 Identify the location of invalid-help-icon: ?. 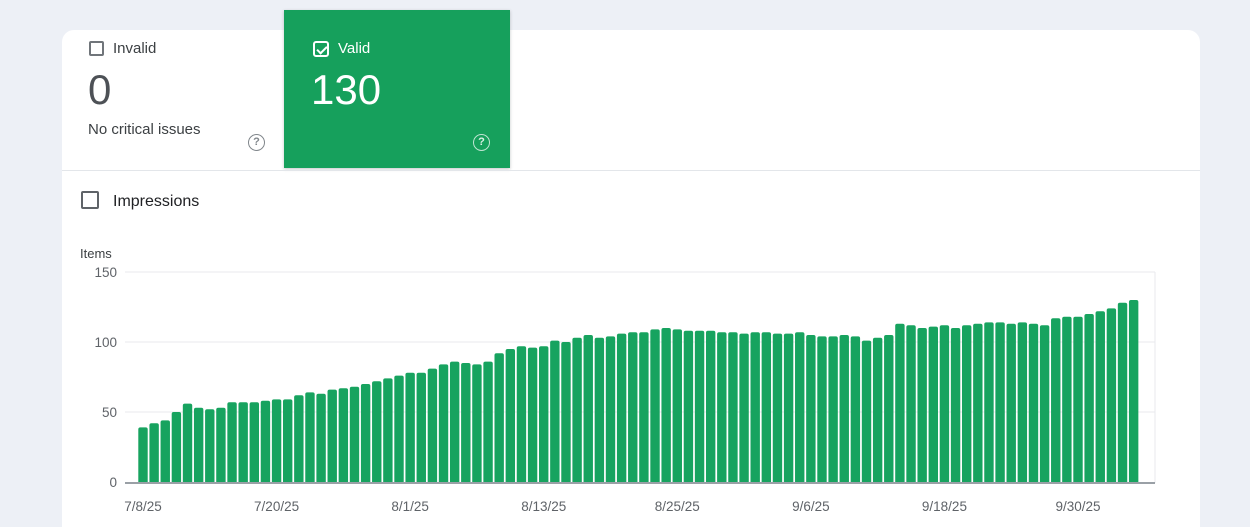
(256, 142).